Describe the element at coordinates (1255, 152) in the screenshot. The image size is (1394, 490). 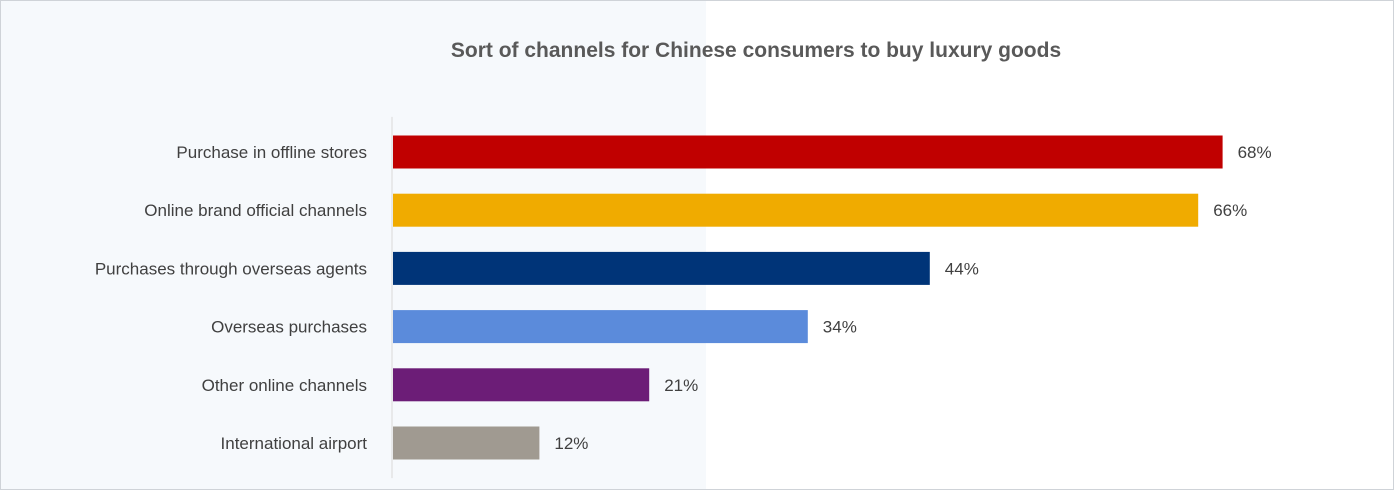
I see `data-label: 68%` at that location.